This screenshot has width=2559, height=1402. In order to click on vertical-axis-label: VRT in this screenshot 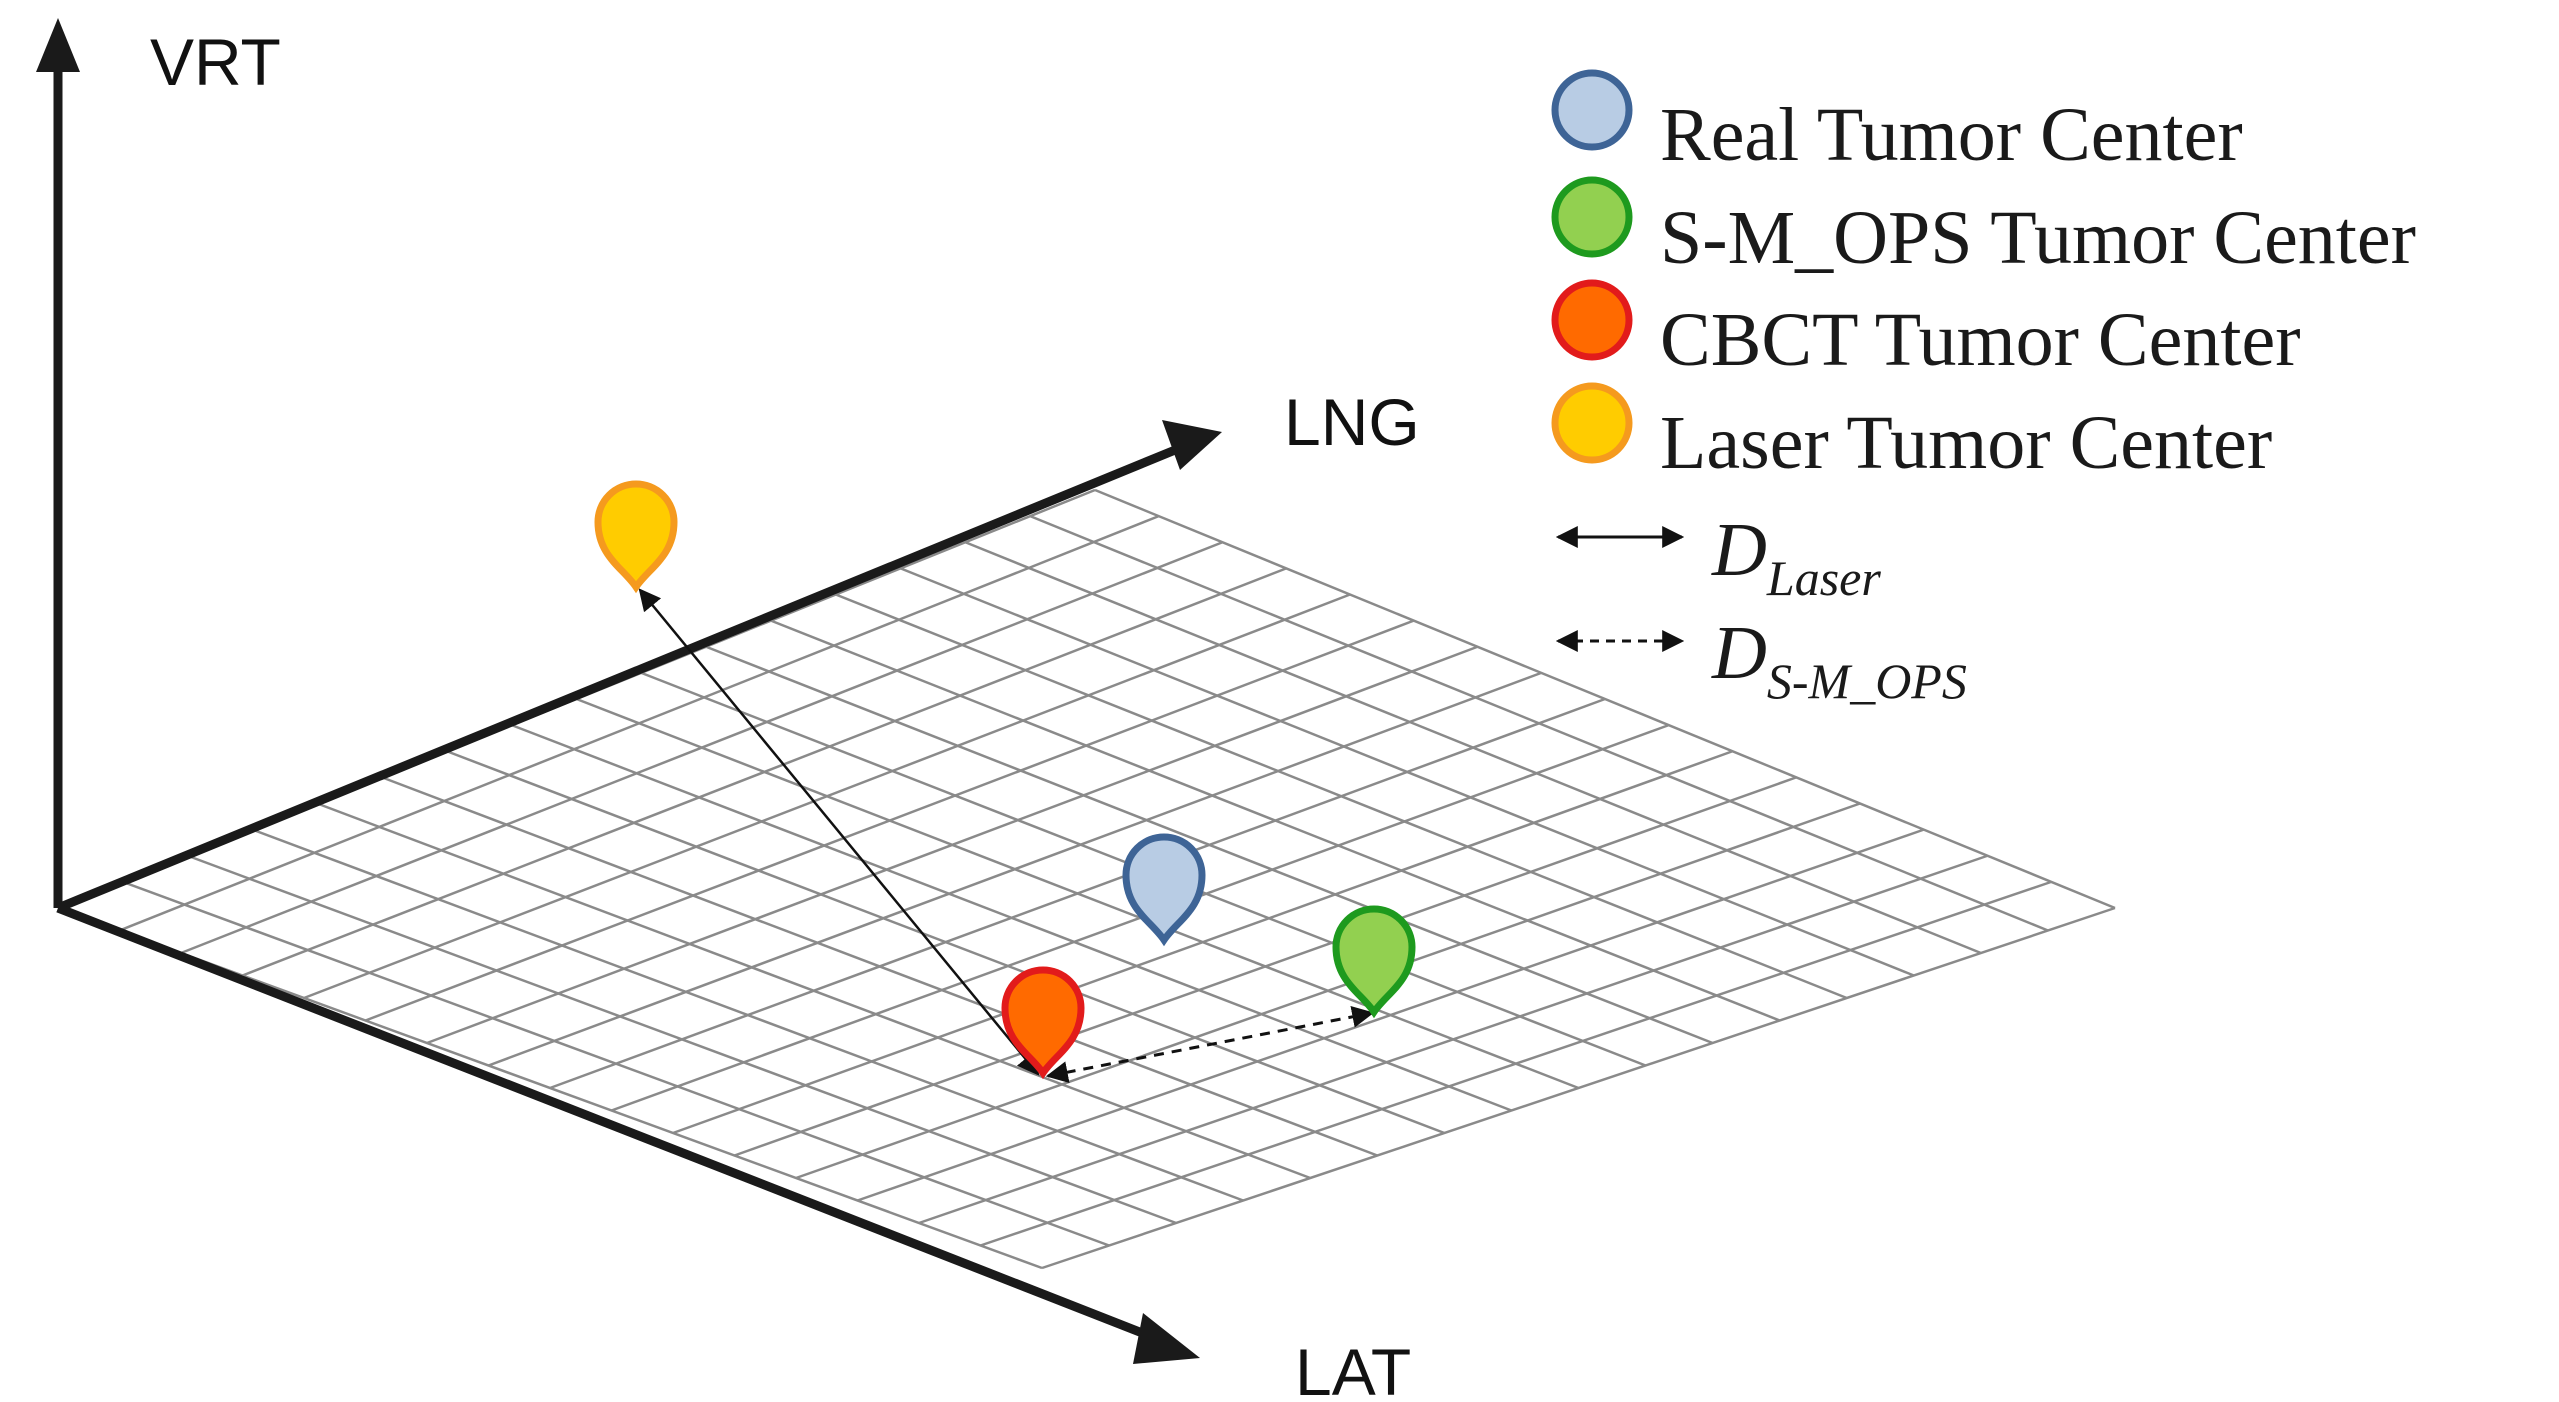, I will do `click(215, 62)`.